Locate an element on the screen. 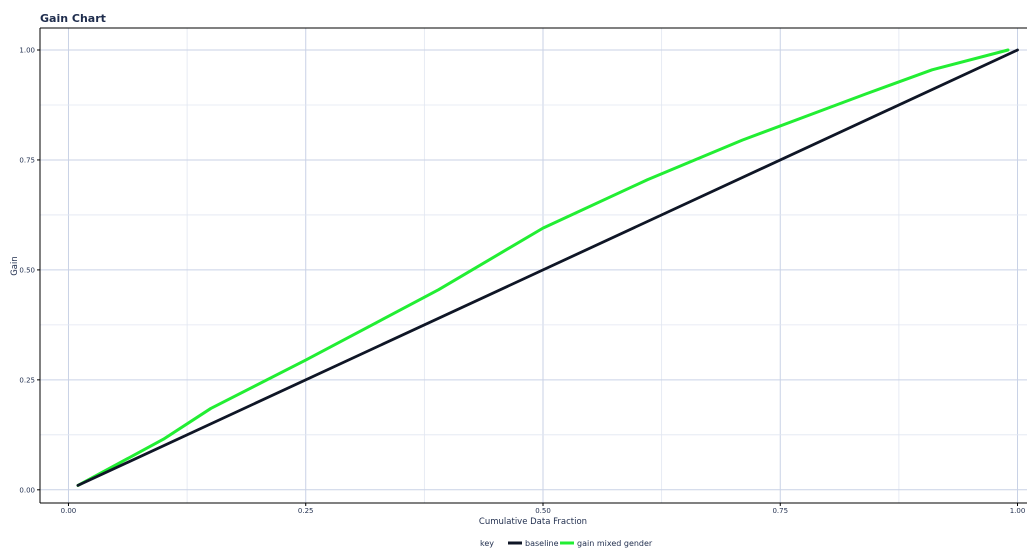  x-tick-label: 0.50 is located at coordinates (543, 511).